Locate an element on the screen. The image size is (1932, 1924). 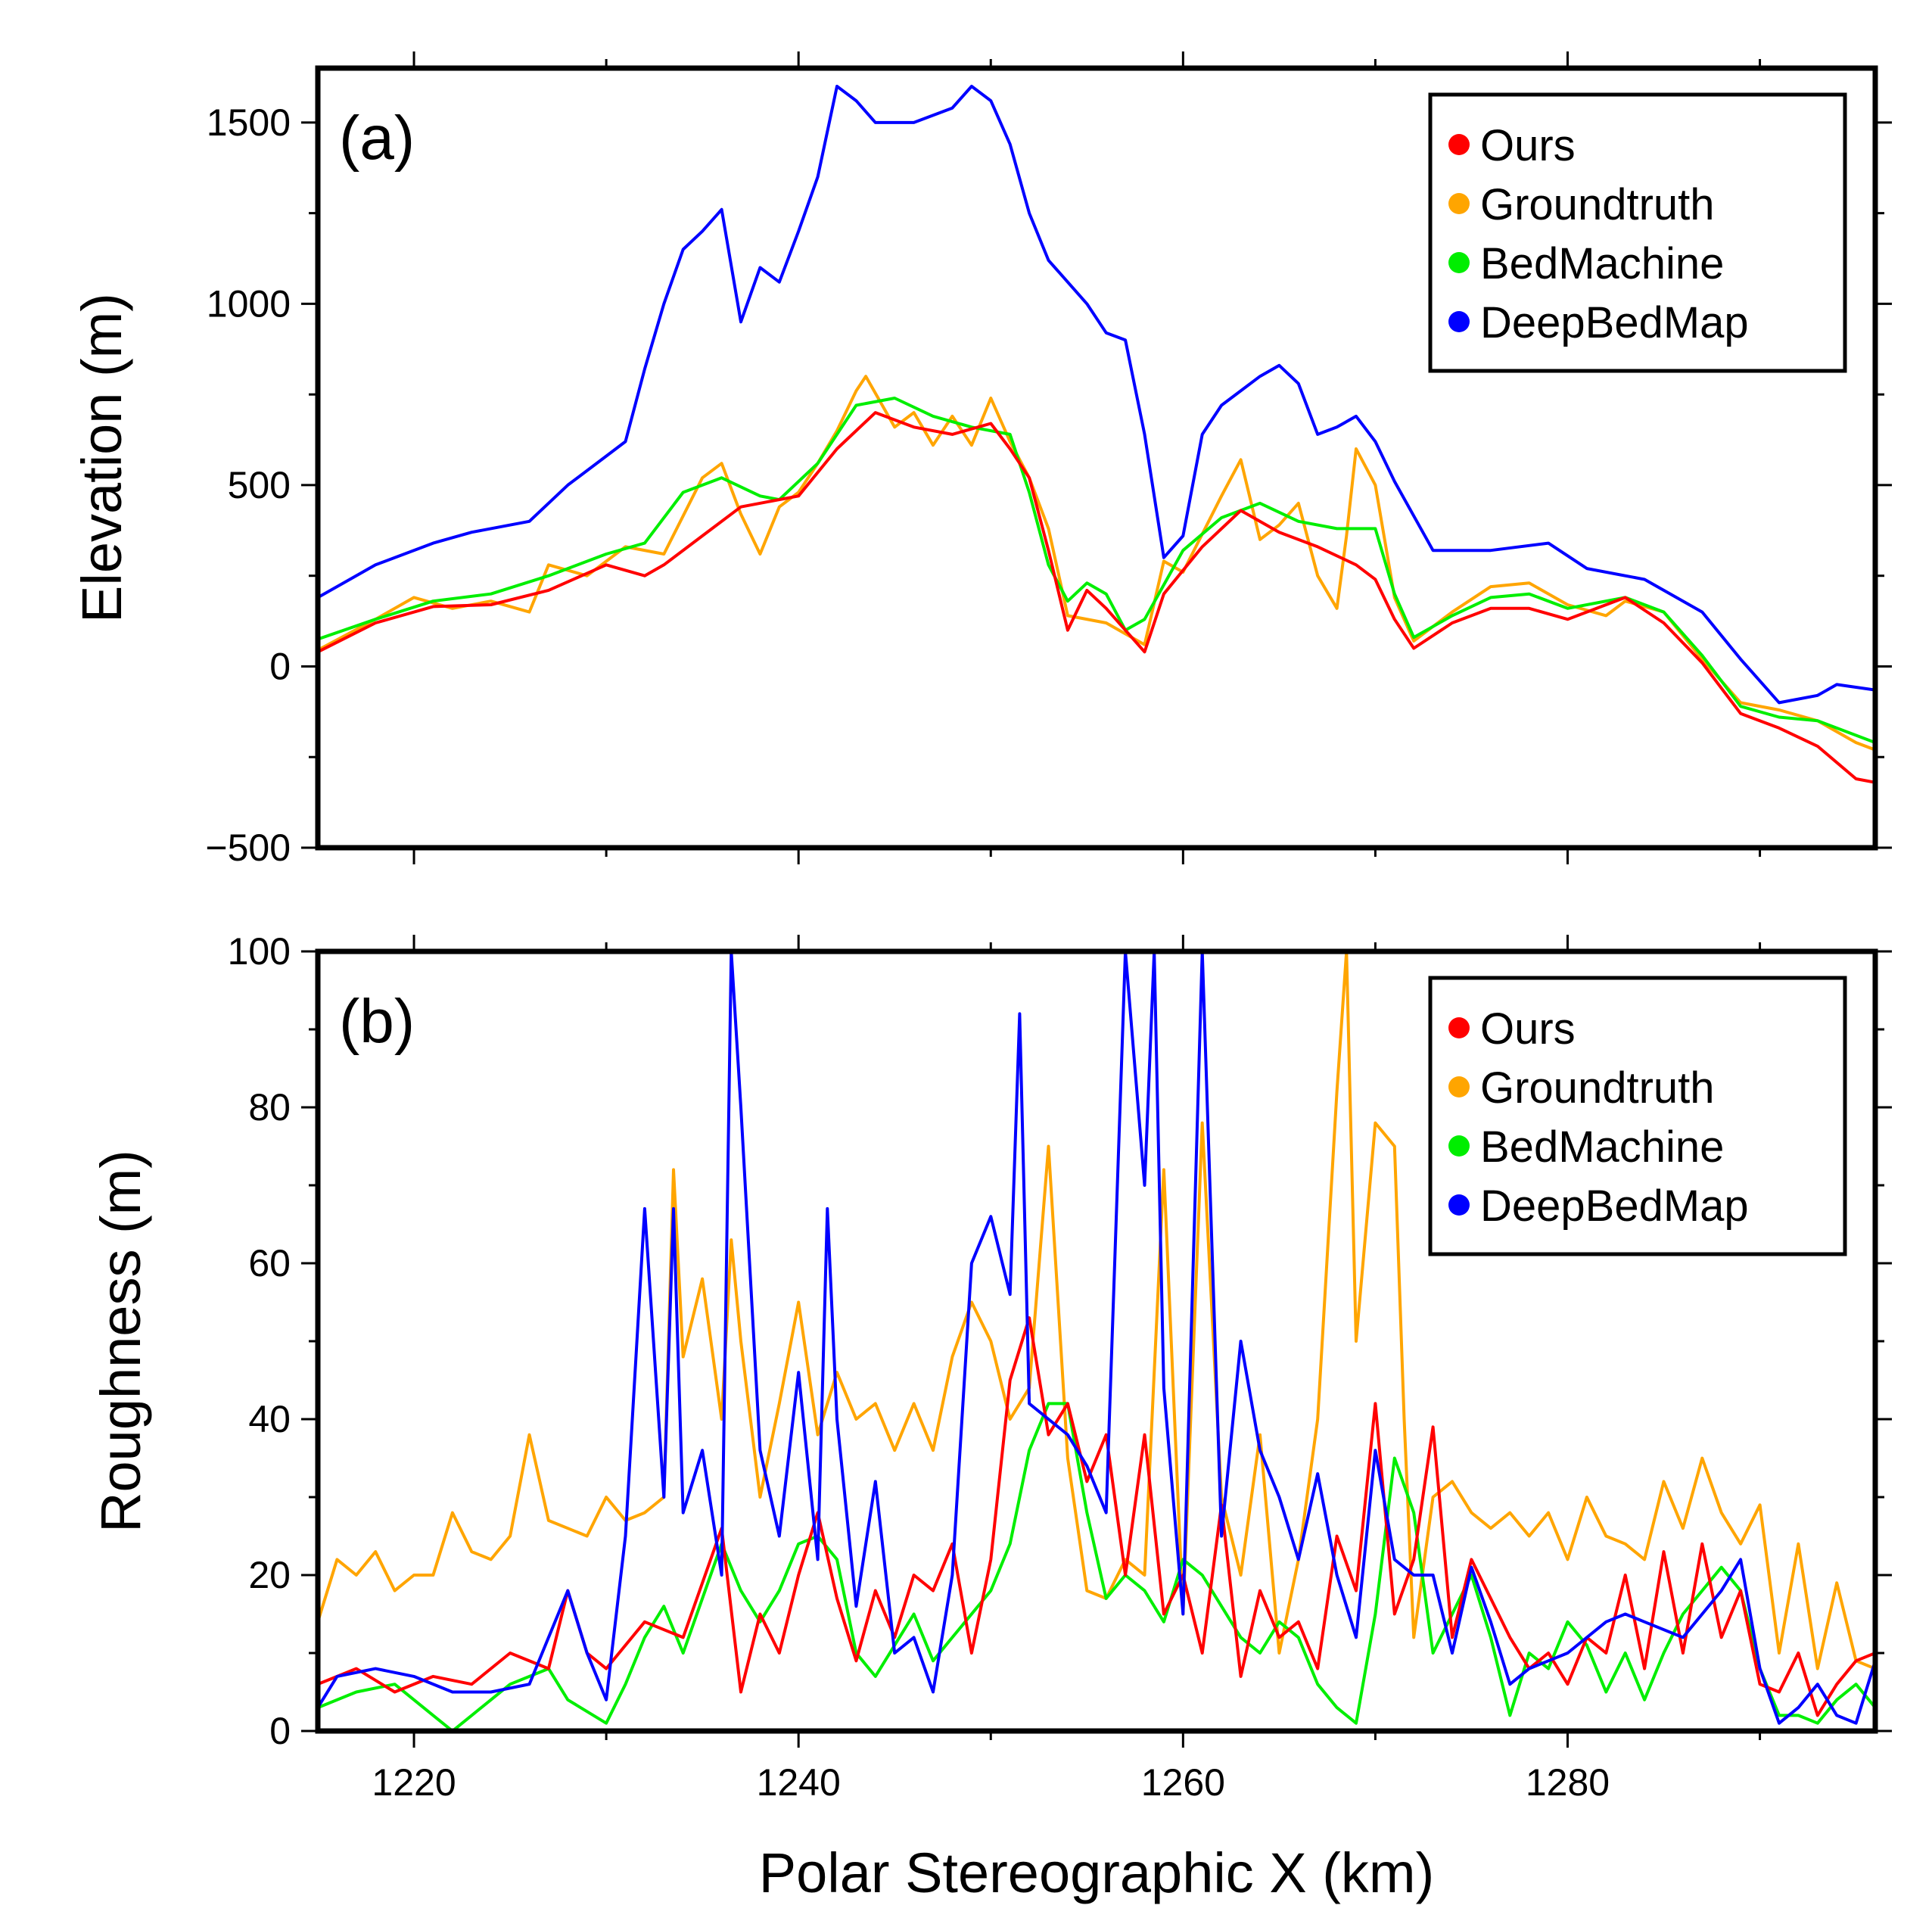
panel-a-label: (a) is located at coordinates (377, 138).